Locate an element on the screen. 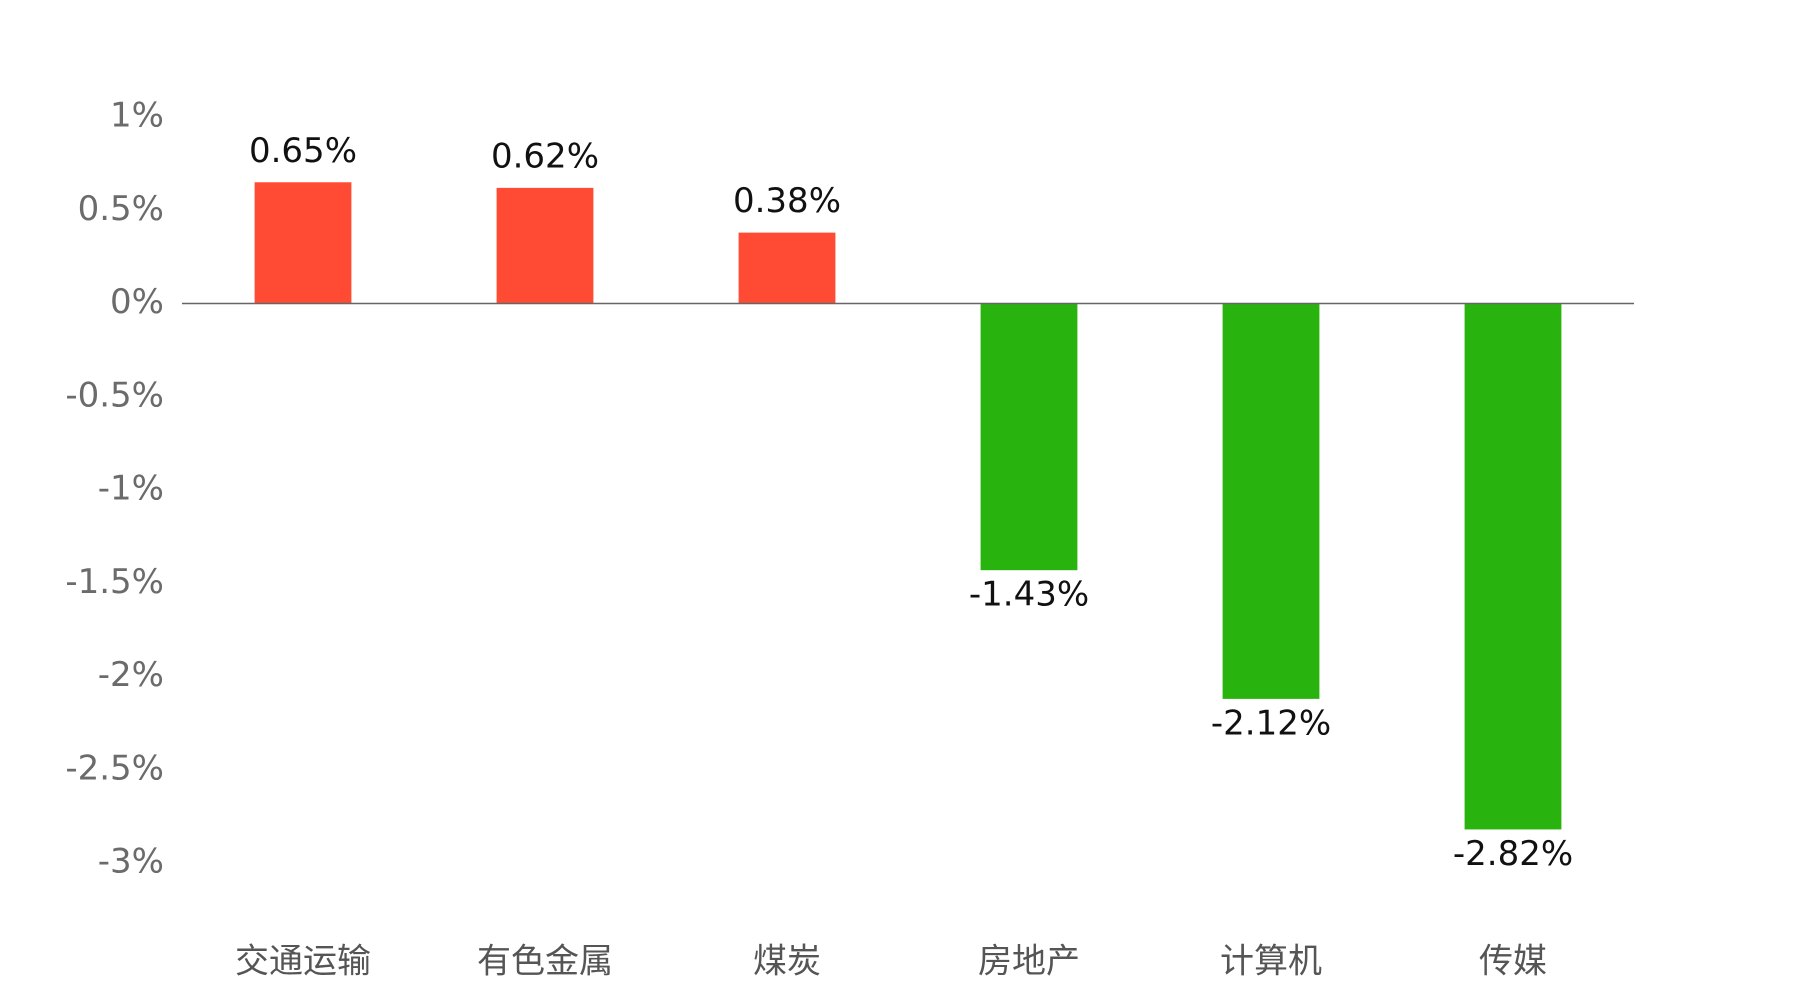 Image resolution: width=1800 pixels, height=1000 pixels. x-tick-label: 传媒 is located at coordinates (1513, 962).